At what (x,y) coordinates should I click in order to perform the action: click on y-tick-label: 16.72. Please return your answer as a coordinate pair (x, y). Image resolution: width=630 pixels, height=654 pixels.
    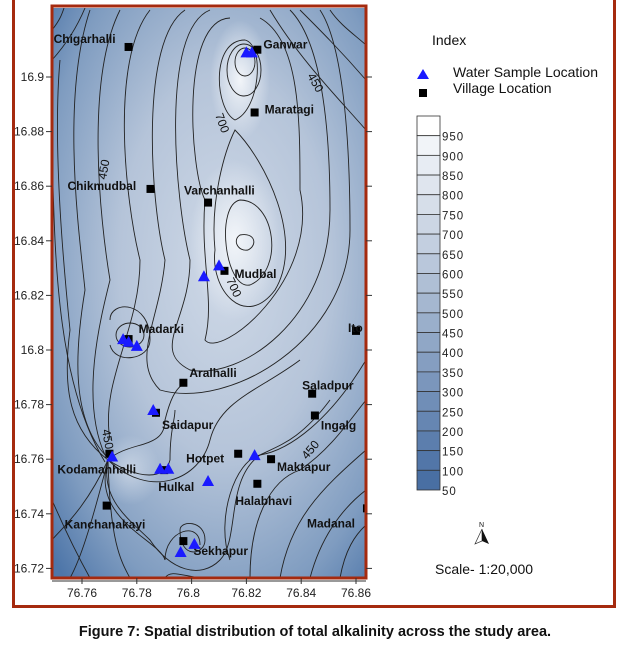
    Looking at the image, I should click on (29, 568).